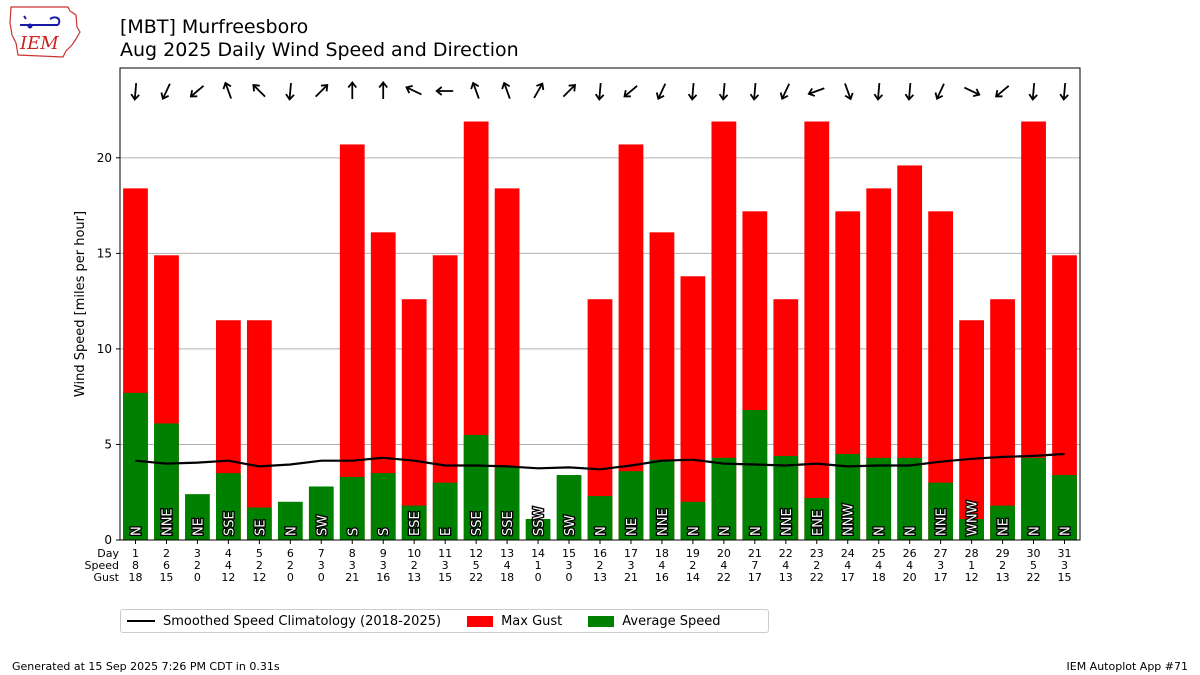 The image size is (1200, 675). I want to click on day-label: 1, so click(135, 553).